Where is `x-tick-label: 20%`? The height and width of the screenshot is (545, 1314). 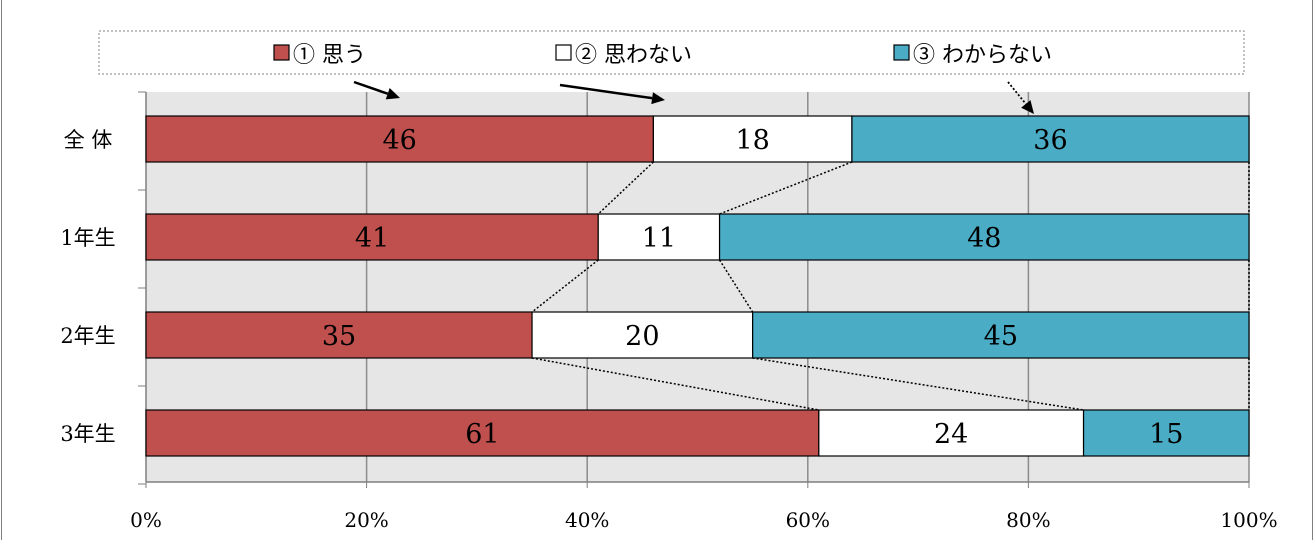
x-tick-label: 20% is located at coordinates (366, 520).